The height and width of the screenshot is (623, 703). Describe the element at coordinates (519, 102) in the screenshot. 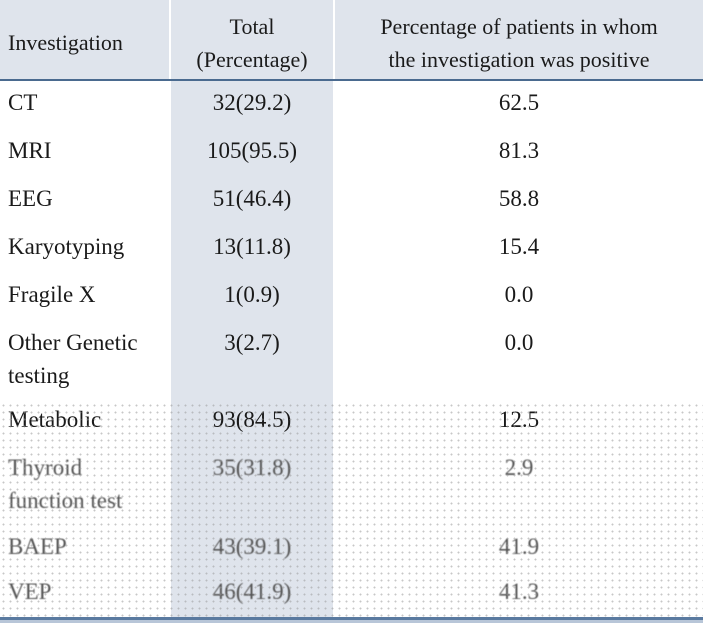

I see `row-positive: 62.5` at that location.